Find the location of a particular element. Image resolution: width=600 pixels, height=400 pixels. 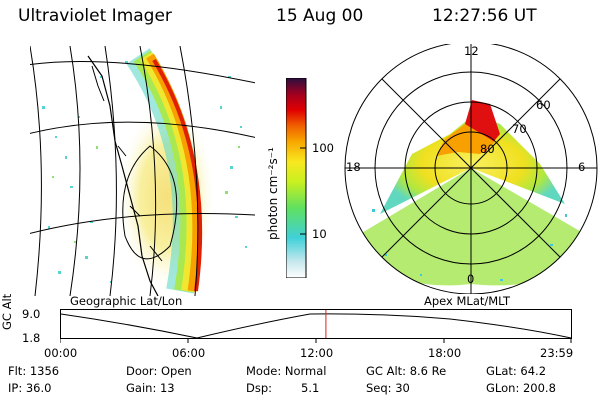

mlt-label-6: 6 is located at coordinates (582, 167).